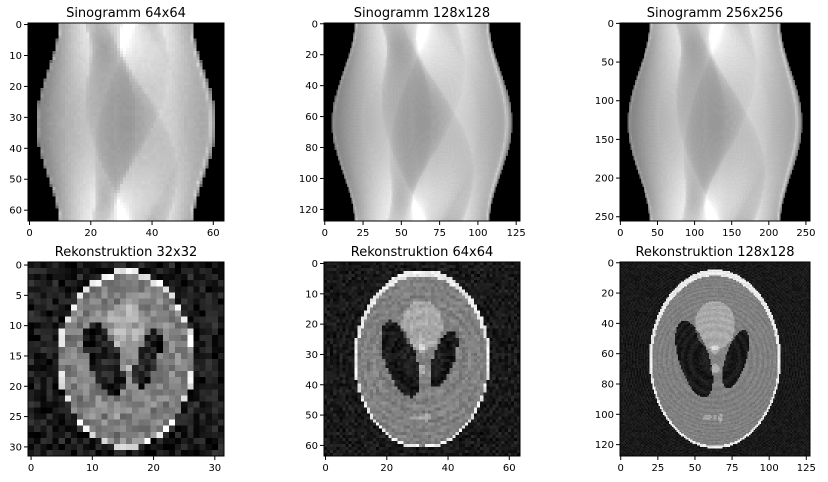 The width and height of the screenshot is (828, 482). What do you see at coordinates (15, 356) in the screenshot?
I see `y-tick-label: 15` at bounding box center [15, 356].